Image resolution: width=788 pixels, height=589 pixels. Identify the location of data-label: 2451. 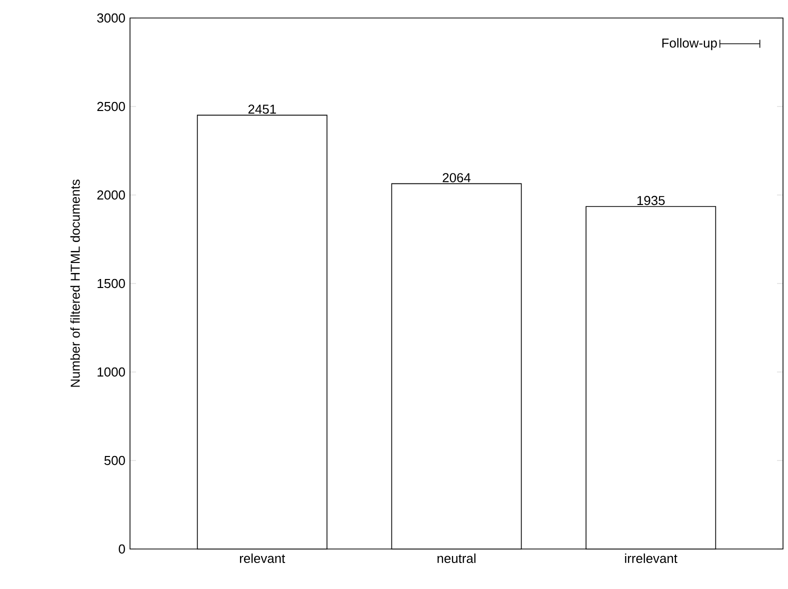
(262, 109).